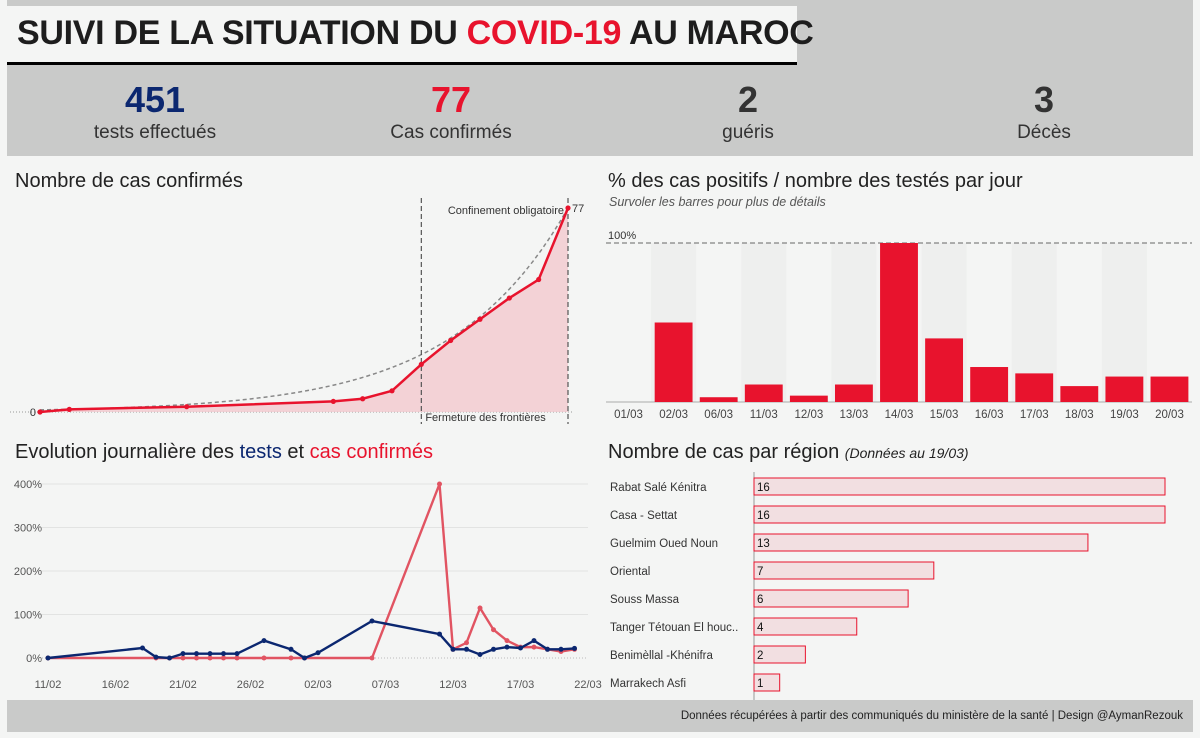 This screenshot has height=738, width=1200. I want to click on region-label: Casa - Settat, so click(644, 516).